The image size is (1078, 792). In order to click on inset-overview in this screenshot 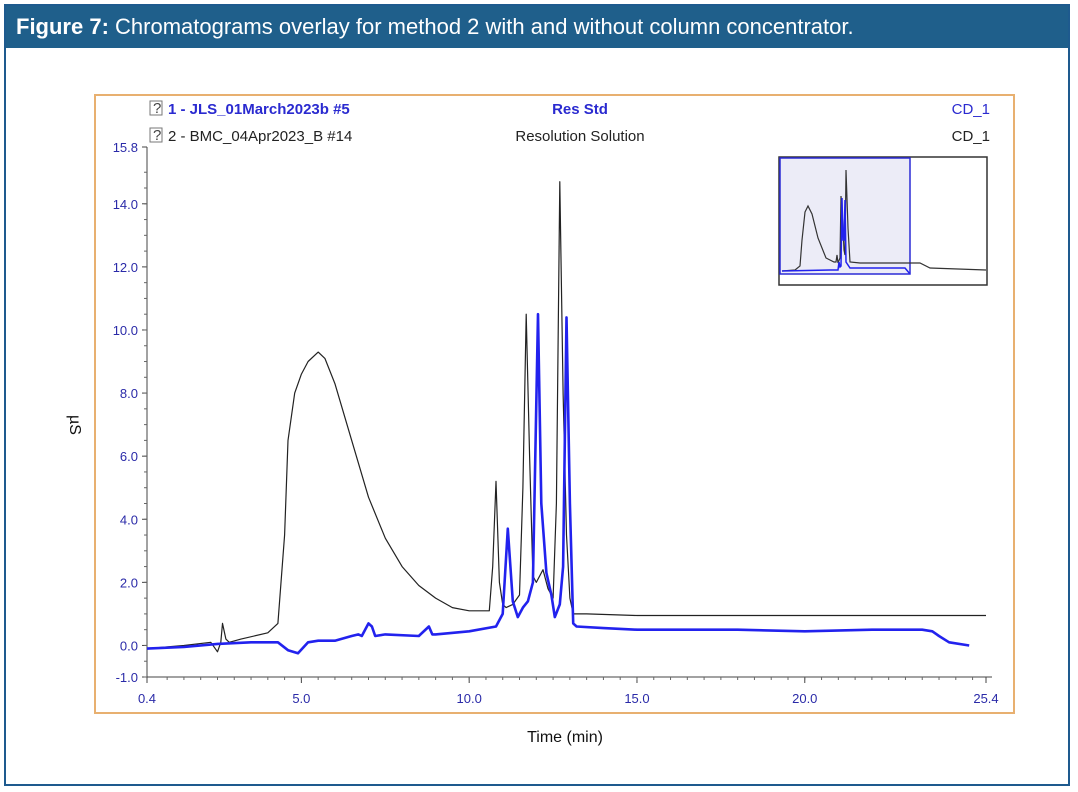, I will do `click(883, 221)`.